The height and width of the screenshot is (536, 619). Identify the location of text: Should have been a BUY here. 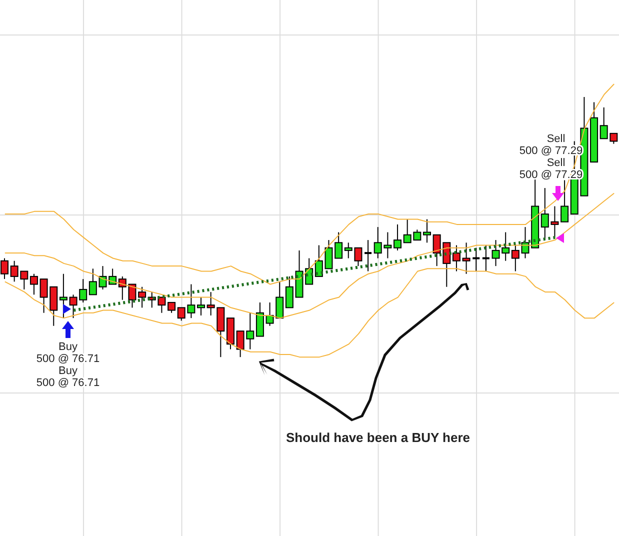
(378, 437).